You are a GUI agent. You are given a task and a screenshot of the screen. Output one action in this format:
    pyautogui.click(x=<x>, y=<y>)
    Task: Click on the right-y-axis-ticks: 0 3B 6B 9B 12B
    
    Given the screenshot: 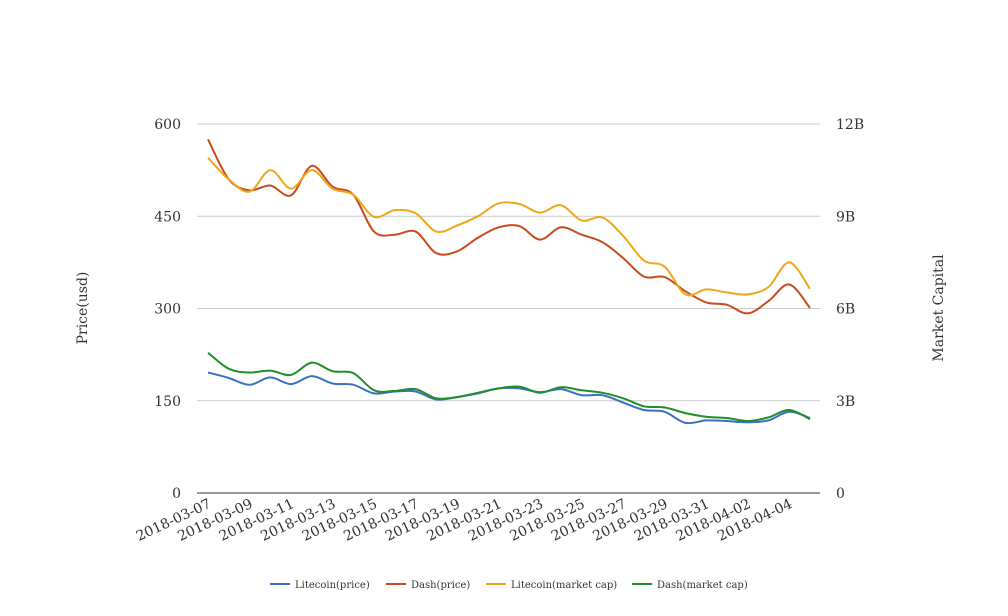 What is the action you would take?
    pyautogui.click(x=850, y=309)
    